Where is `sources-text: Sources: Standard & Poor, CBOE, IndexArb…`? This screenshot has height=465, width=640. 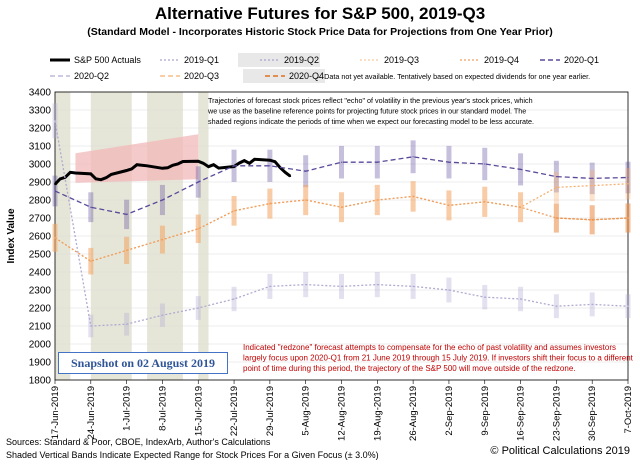
sources-text: Sources: Standard & Poor, CBOE, IndexArb… is located at coordinates (138, 442).